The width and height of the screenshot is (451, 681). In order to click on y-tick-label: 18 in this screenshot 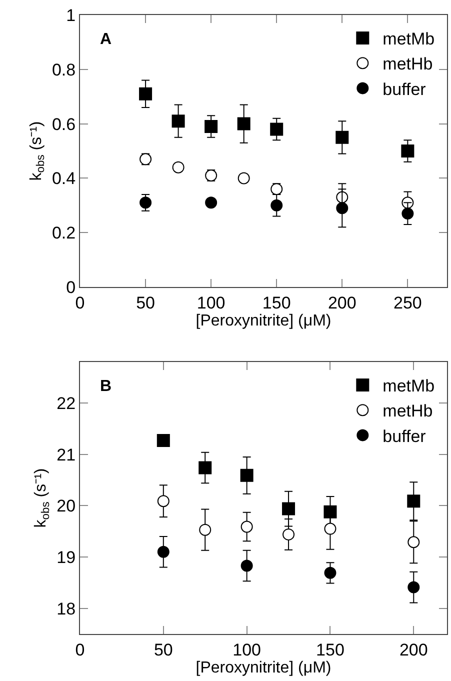, I will do `click(66, 608)`.